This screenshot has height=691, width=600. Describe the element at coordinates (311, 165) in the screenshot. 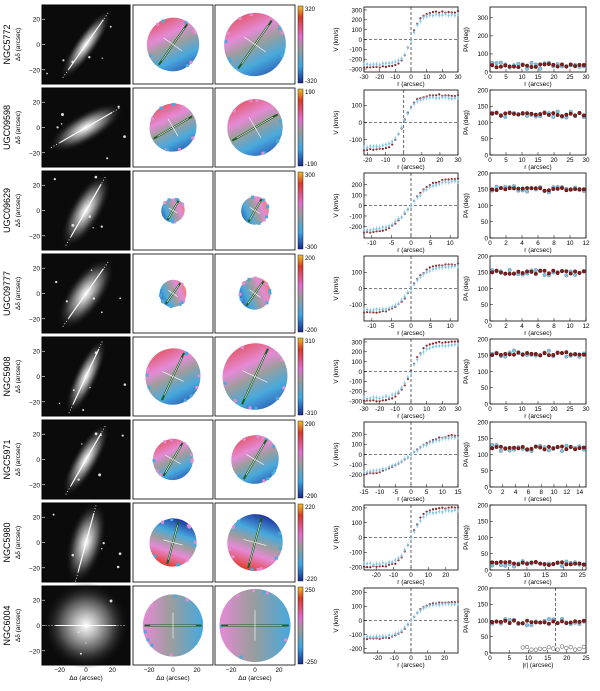

I see `colorbar-min: -190` at that location.